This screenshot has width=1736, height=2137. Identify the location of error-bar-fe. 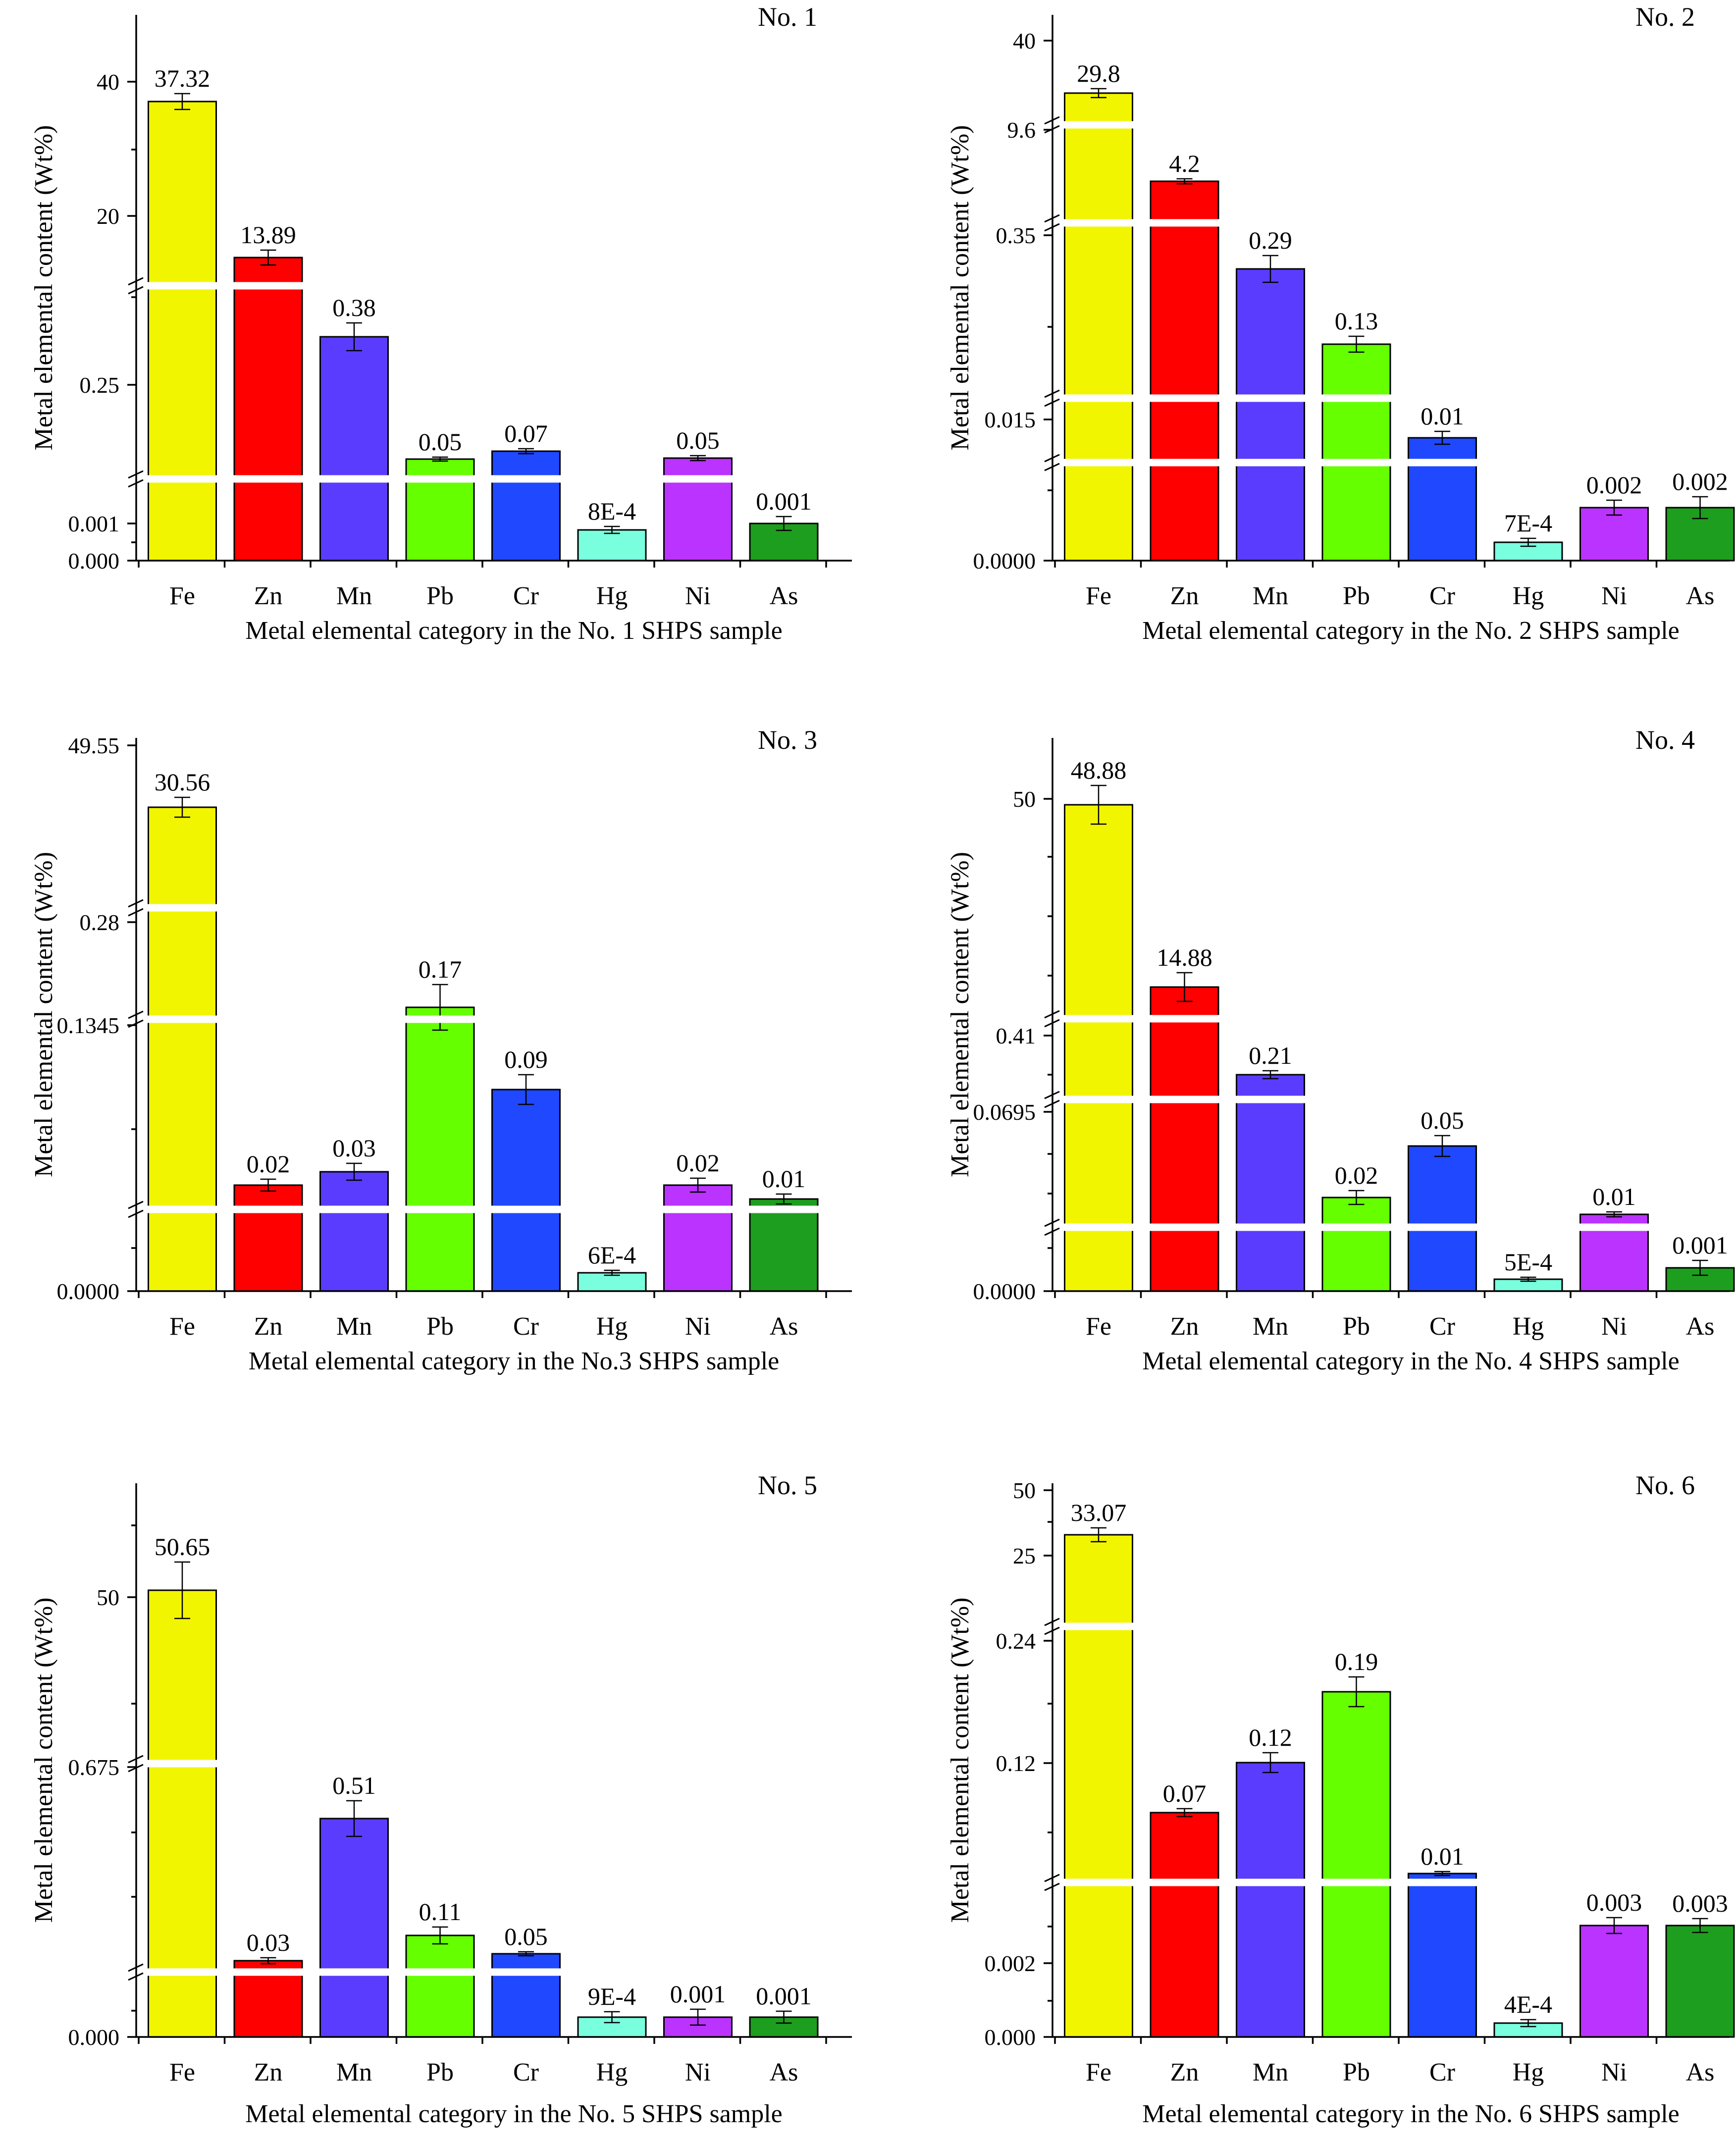
(182, 1590).